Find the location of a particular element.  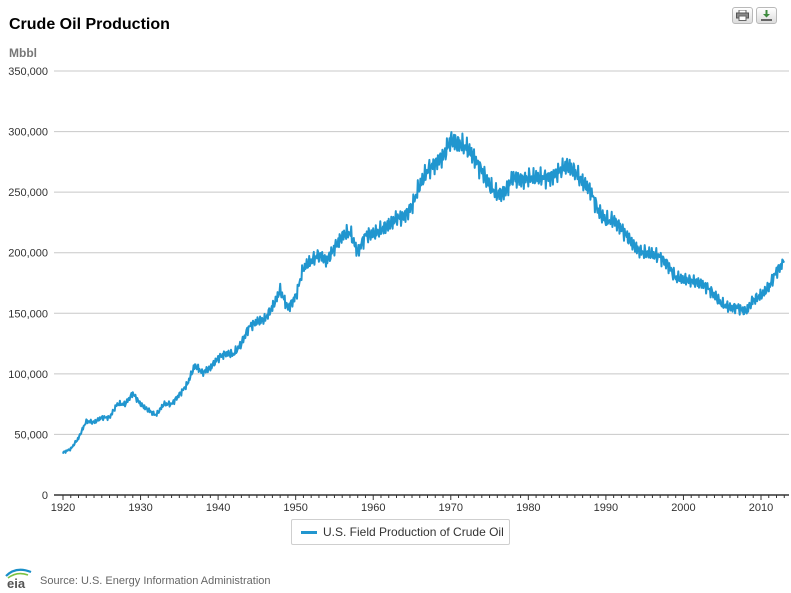

y-tick-label: 350,000 is located at coordinates (28, 72).